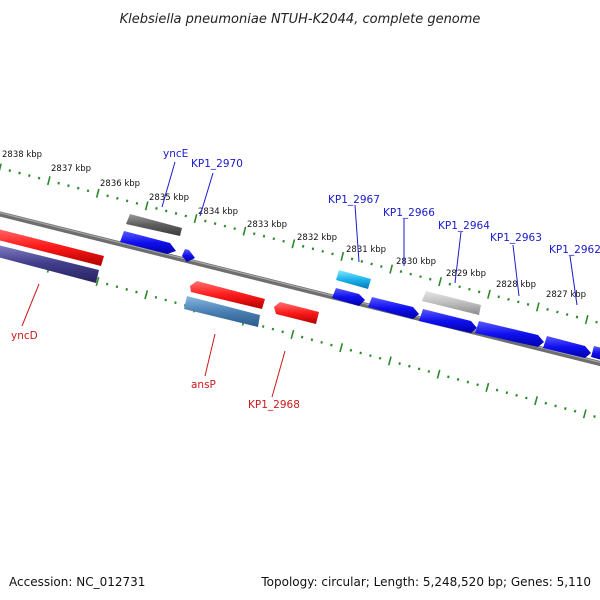 This screenshot has width=600, height=600. I want to click on gene-ansP, so click(222, 311).